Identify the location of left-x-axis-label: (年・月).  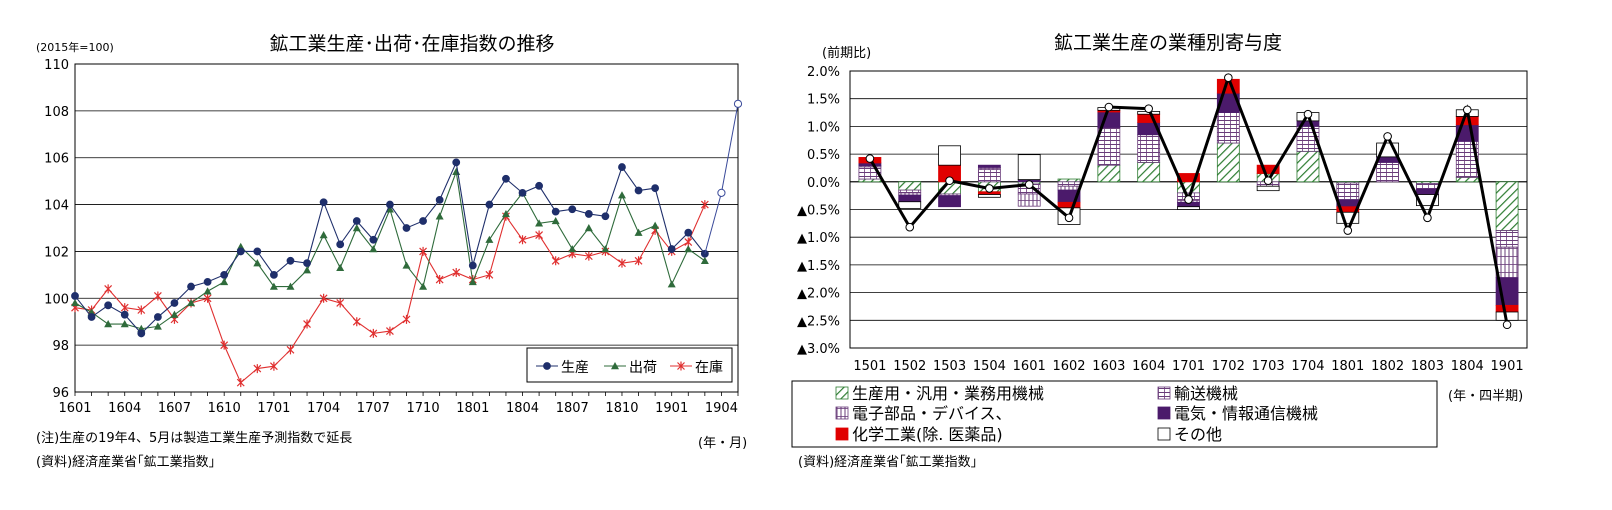
(722, 443).